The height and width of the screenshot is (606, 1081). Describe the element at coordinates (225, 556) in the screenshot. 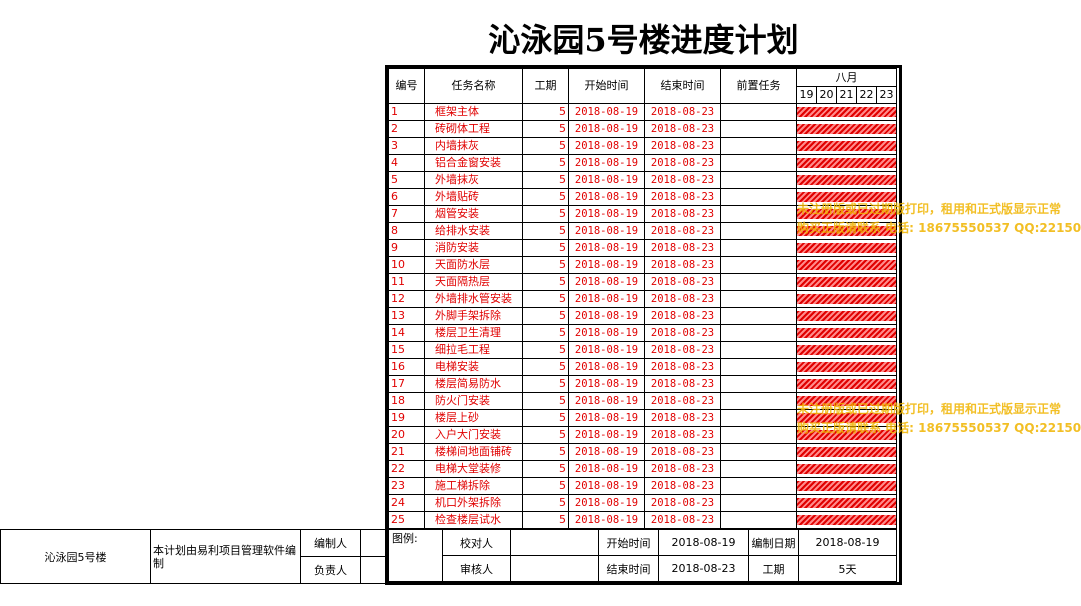

I see `software-note: 本计划由易利项目管理软件编制` at that location.